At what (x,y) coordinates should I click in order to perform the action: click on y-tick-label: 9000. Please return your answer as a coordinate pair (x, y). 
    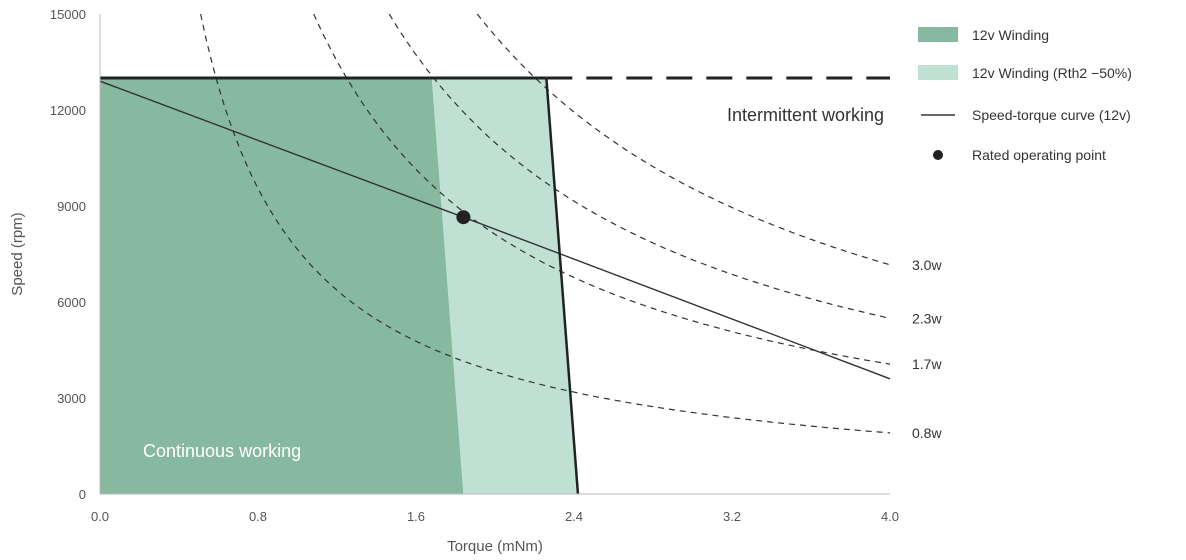
    Looking at the image, I should click on (71, 206).